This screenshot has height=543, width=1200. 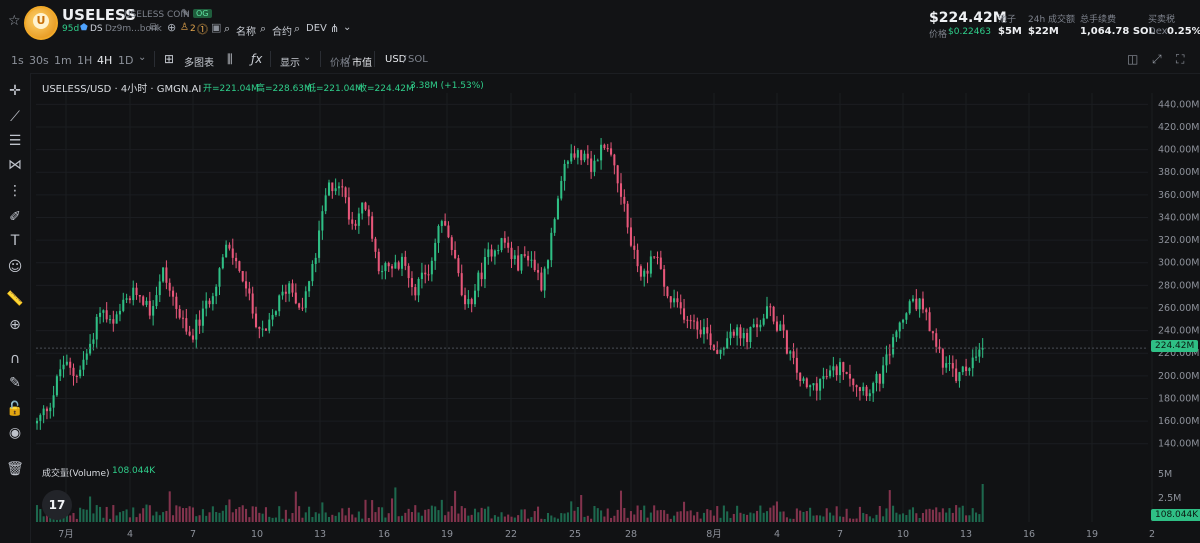 I want to click on star-icon: ☆, so click(x=14, y=21).